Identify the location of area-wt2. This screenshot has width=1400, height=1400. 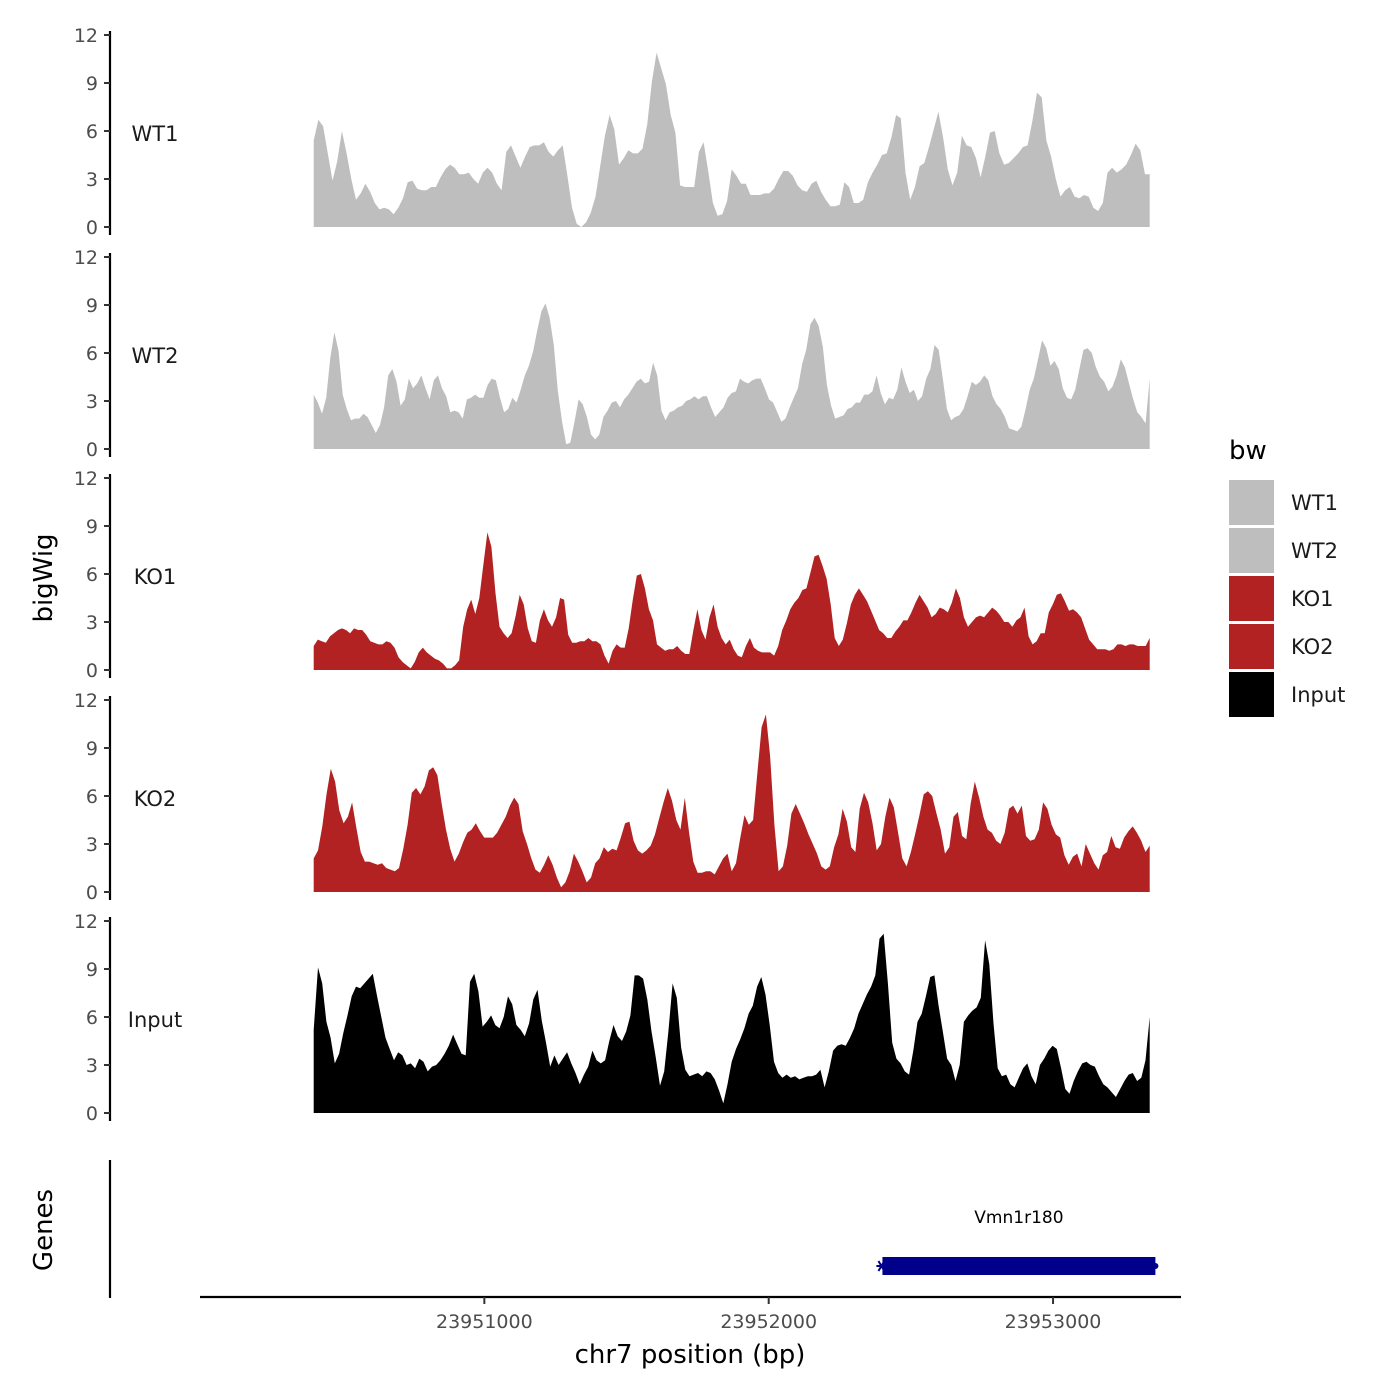
(731, 376).